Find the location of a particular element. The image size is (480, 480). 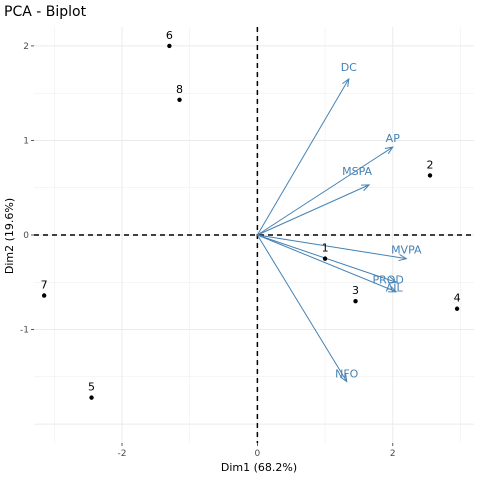

variable-label: PROD is located at coordinates (387, 279).